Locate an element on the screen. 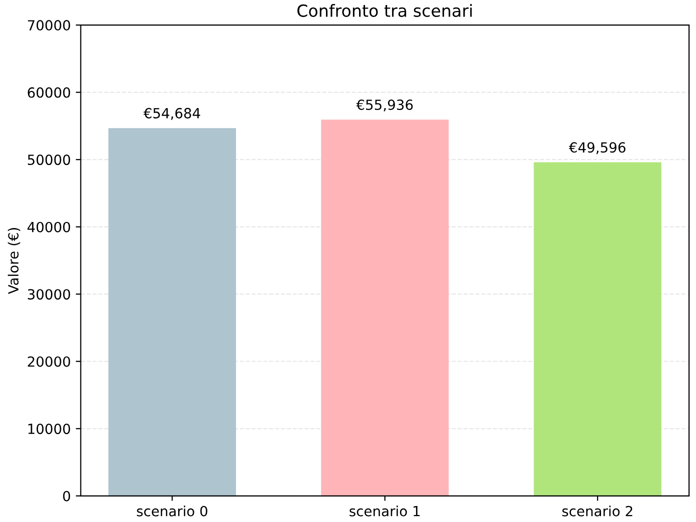 This screenshot has width=696, height=522. data-label: €55,936 is located at coordinates (384, 106).